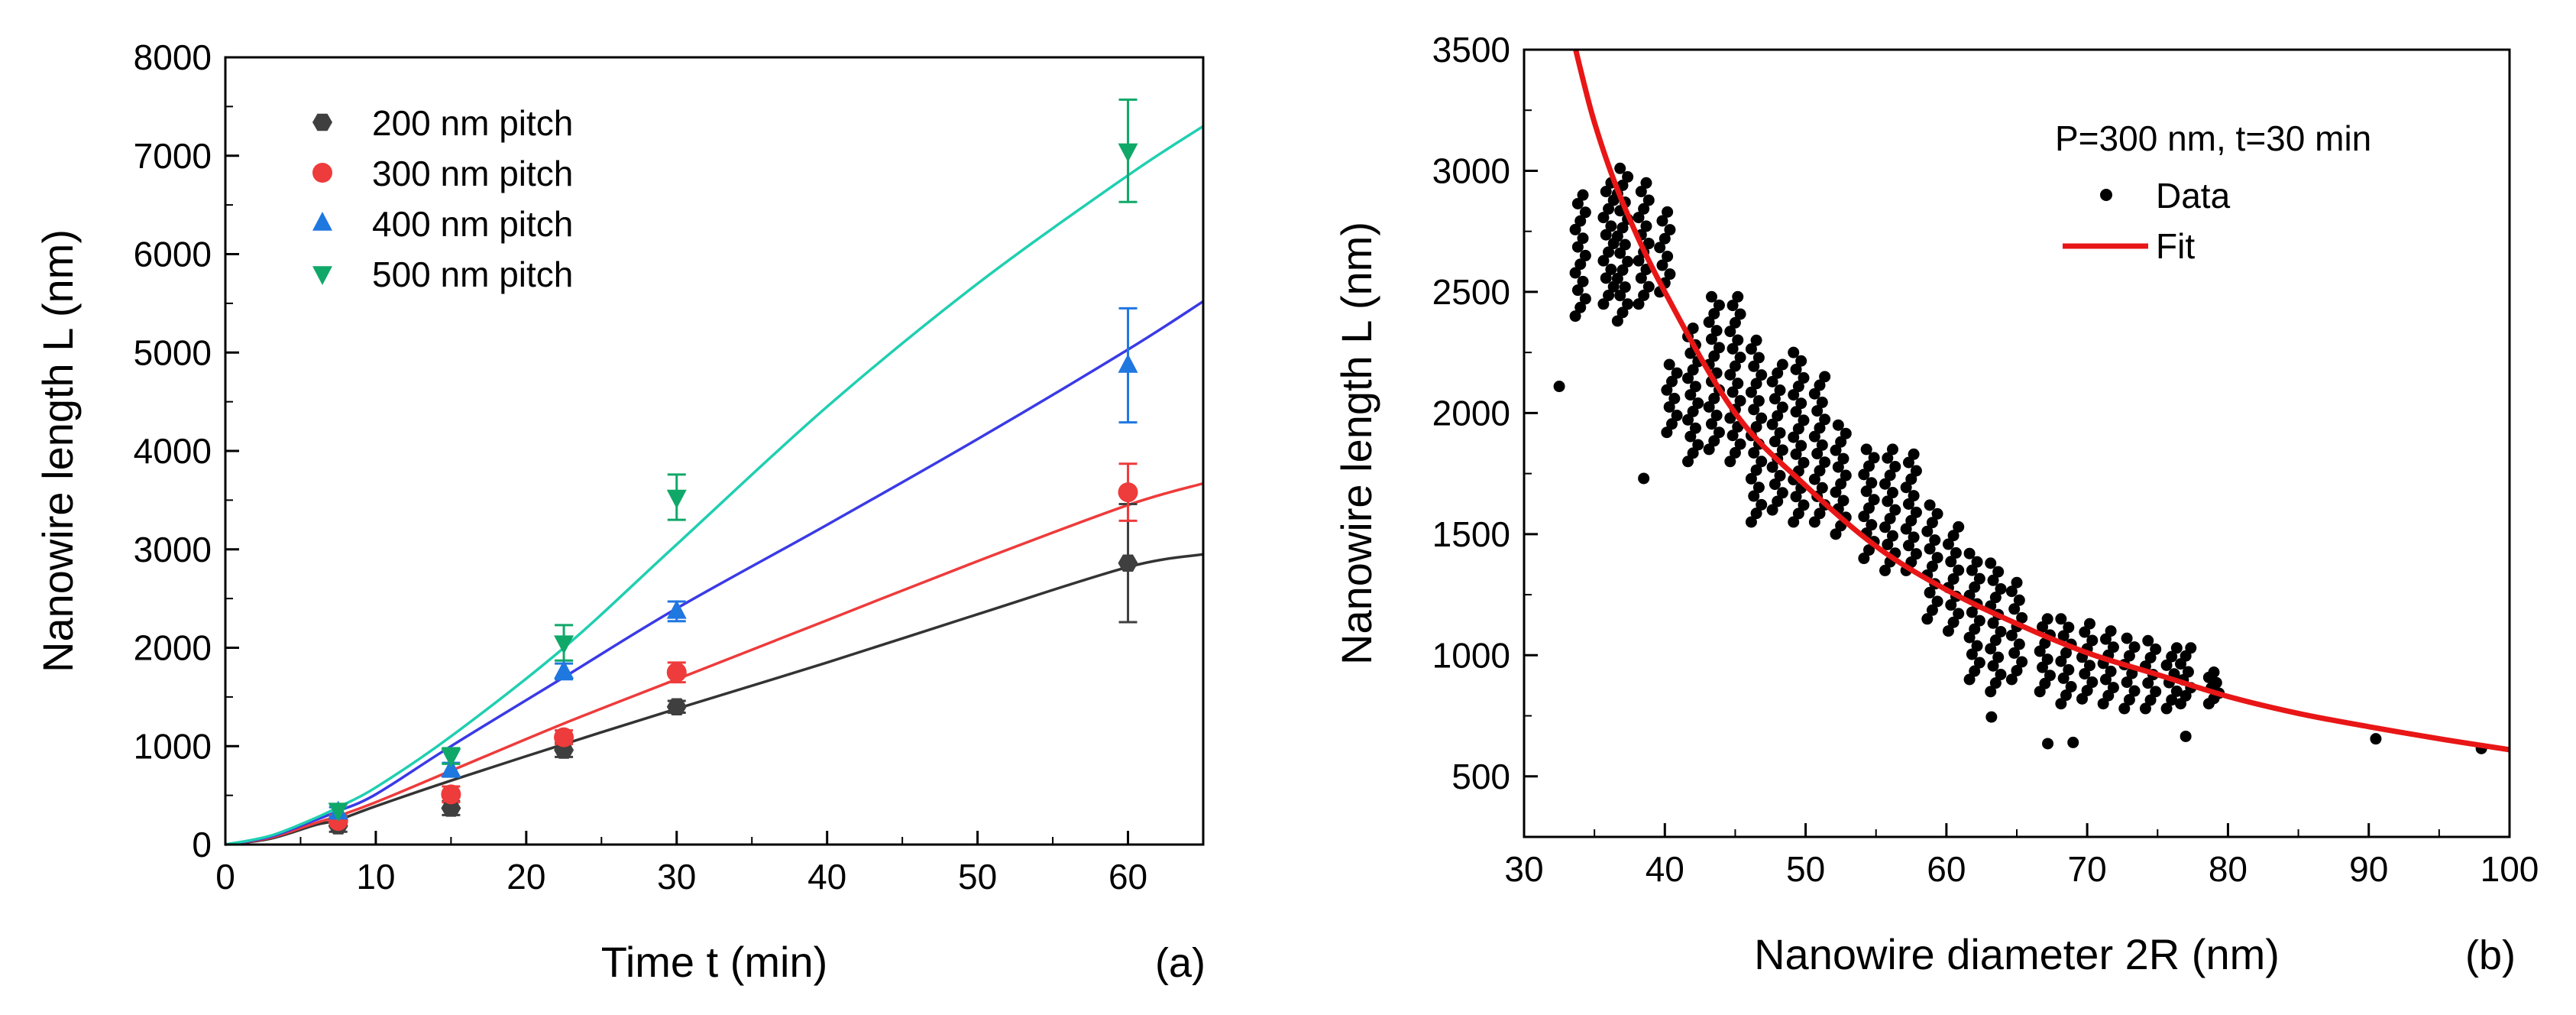  I want to click on chart-b-y-tick-label: 500, so click(1480, 776).